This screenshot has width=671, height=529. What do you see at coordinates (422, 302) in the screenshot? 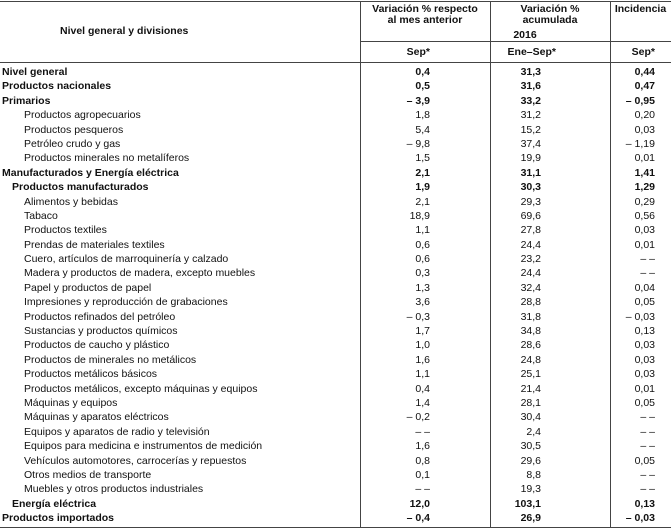
I see `cell-value: 3,6` at bounding box center [422, 302].